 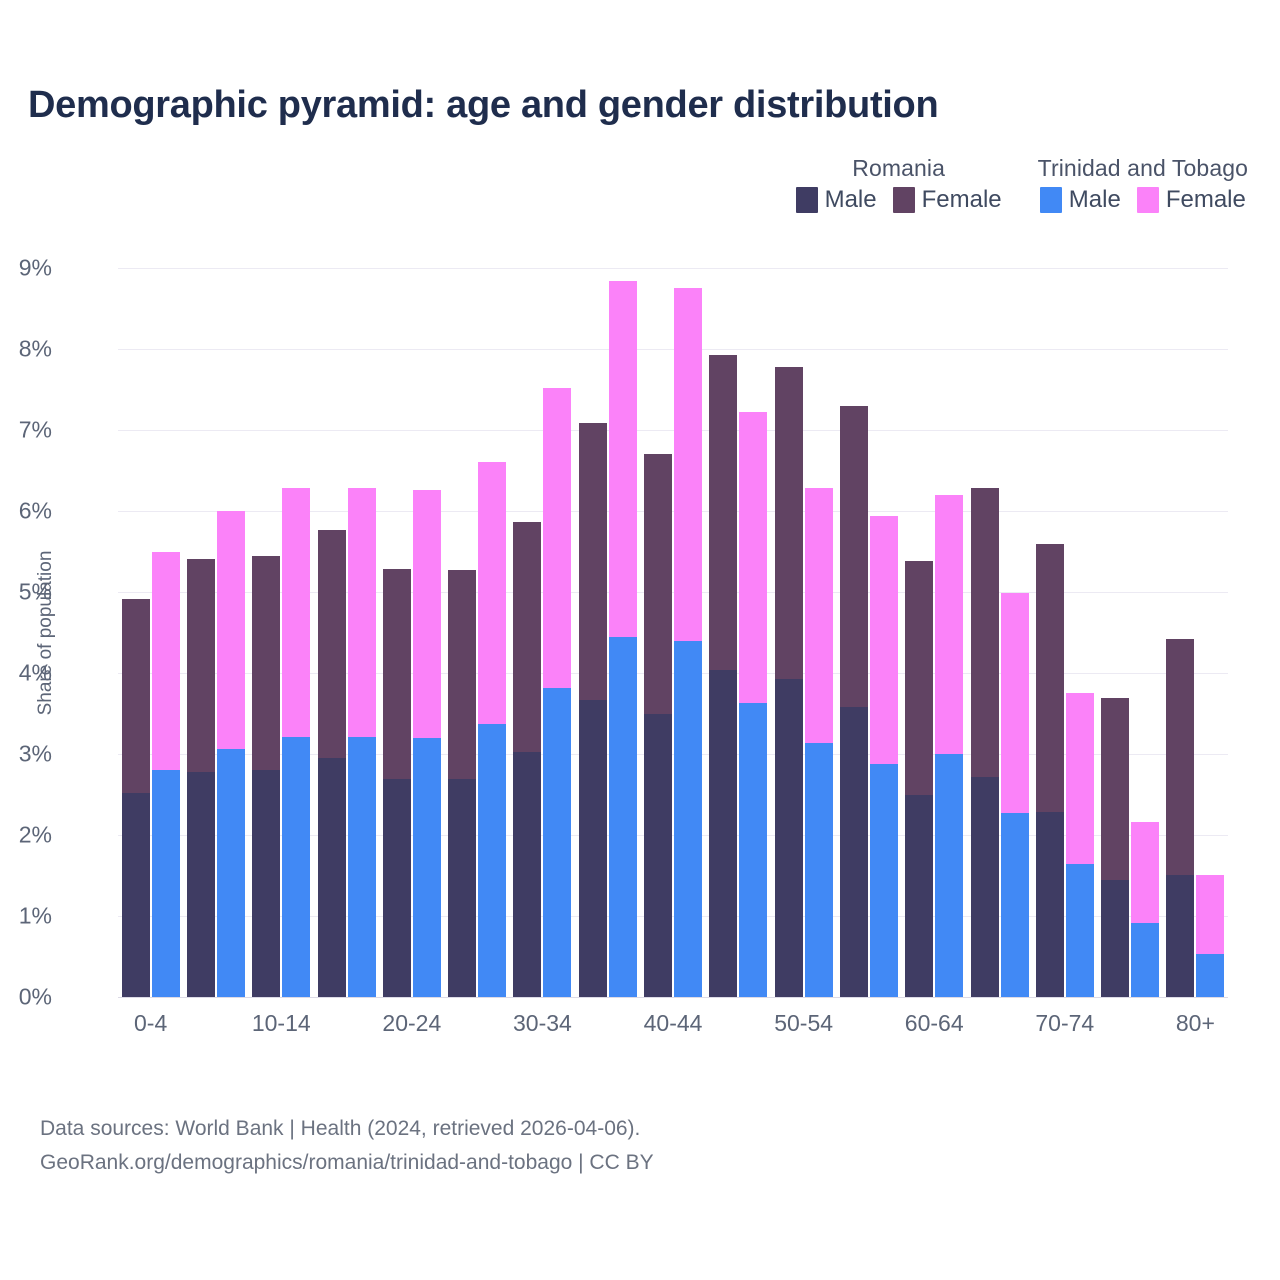 I want to click on legend-item-trinidad-female: Female, so click(x=1191, y=200).